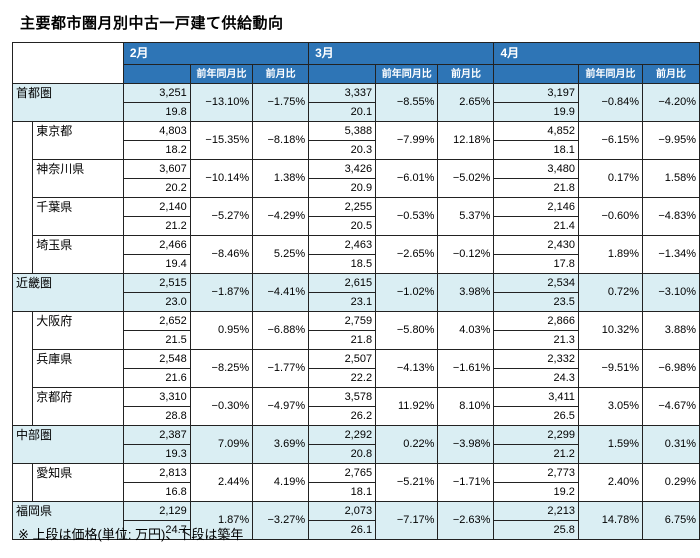 The height and width of the screenshot is (558, 700). I want to click on yoy-value: −7.17%, so click(407, 520).